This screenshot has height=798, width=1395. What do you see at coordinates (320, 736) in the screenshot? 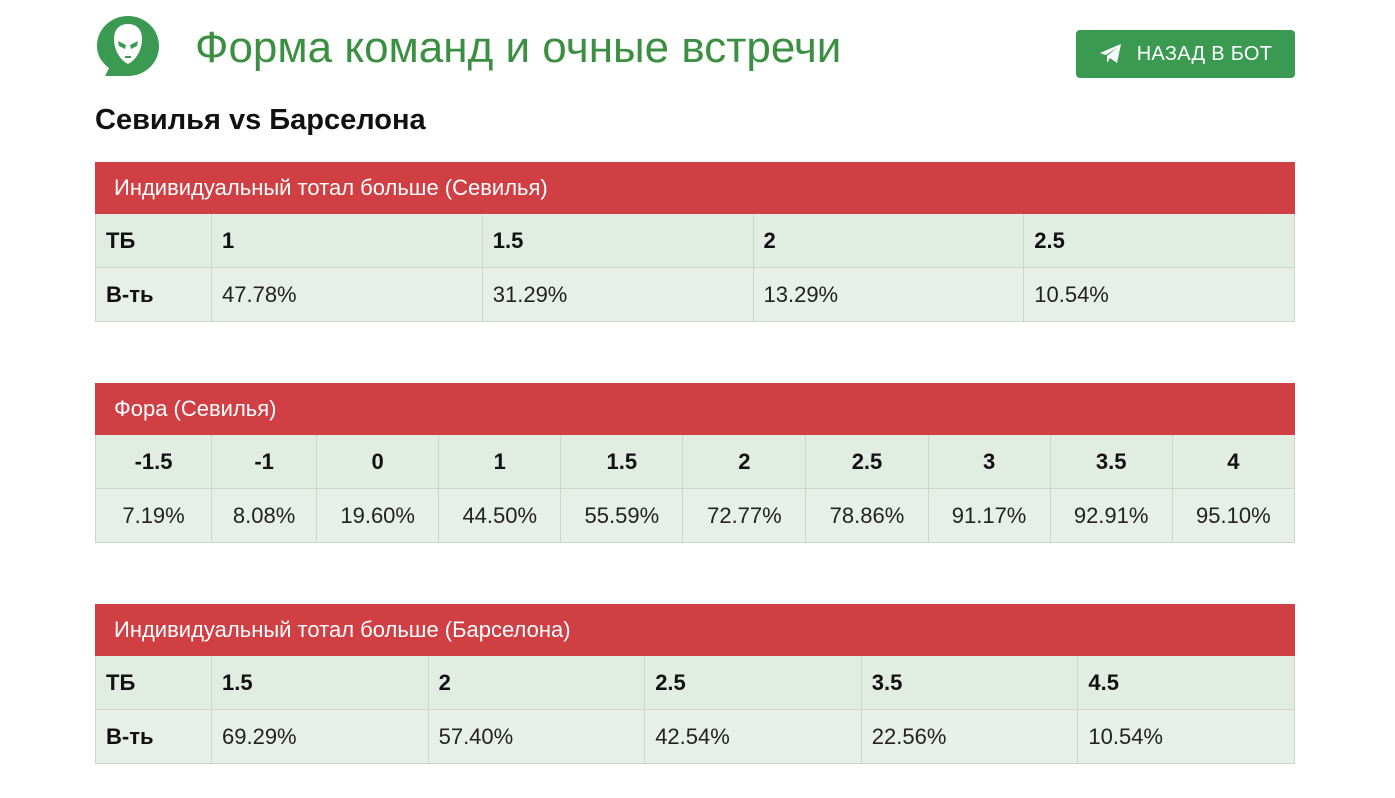
I see `probability-cell: 69.29%` at bounding box center [320, 736].